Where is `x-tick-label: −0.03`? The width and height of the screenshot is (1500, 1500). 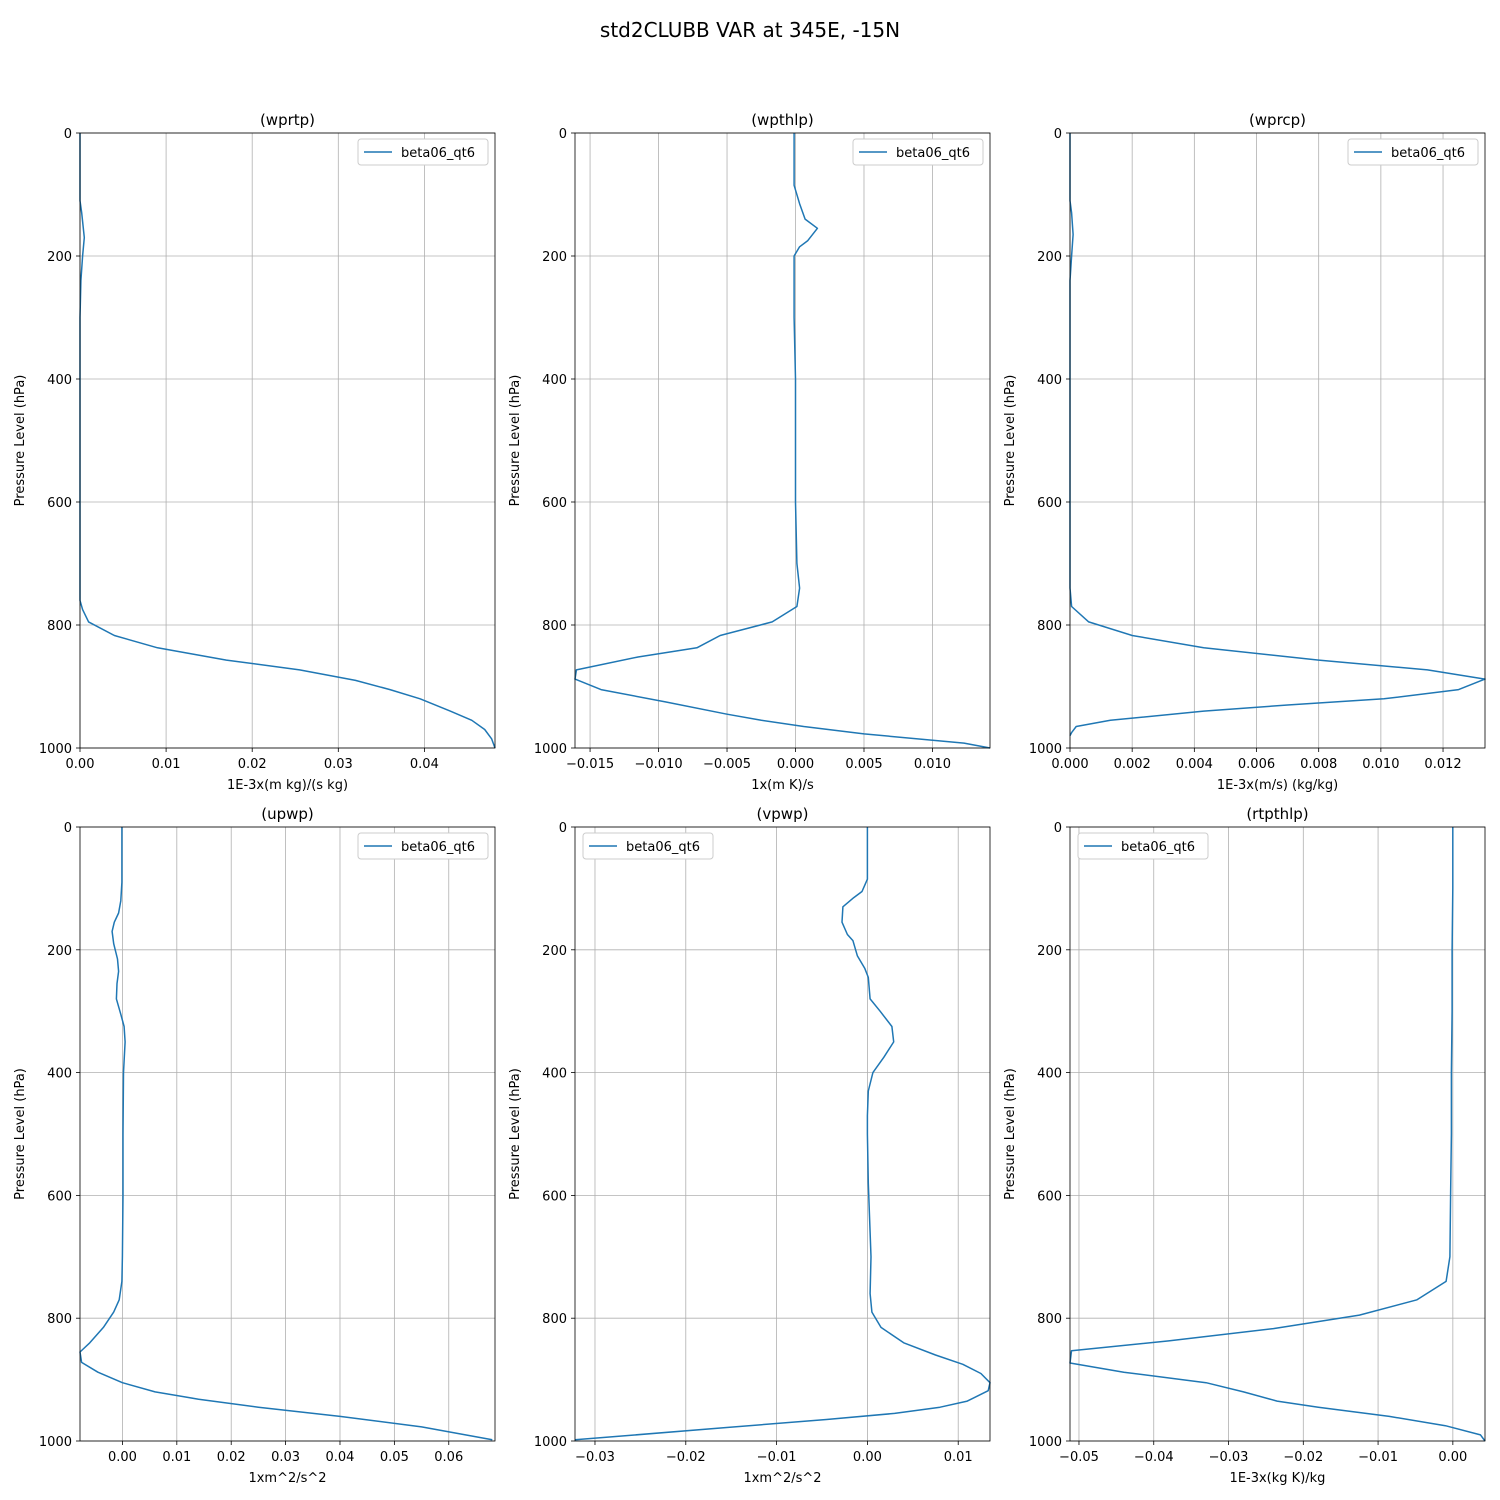 x-tick-label: −0.03 is located at coordinates (595, 1457).